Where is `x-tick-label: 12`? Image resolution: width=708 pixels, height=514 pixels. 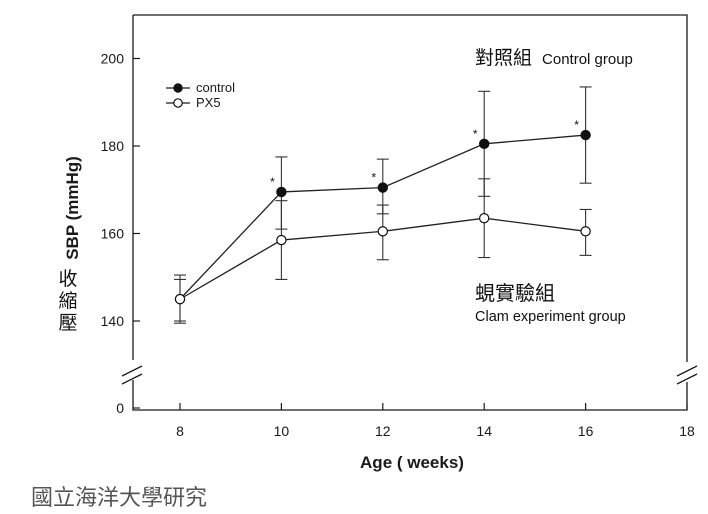
x-tick-label: 12 is located at coordinates (383, 431).